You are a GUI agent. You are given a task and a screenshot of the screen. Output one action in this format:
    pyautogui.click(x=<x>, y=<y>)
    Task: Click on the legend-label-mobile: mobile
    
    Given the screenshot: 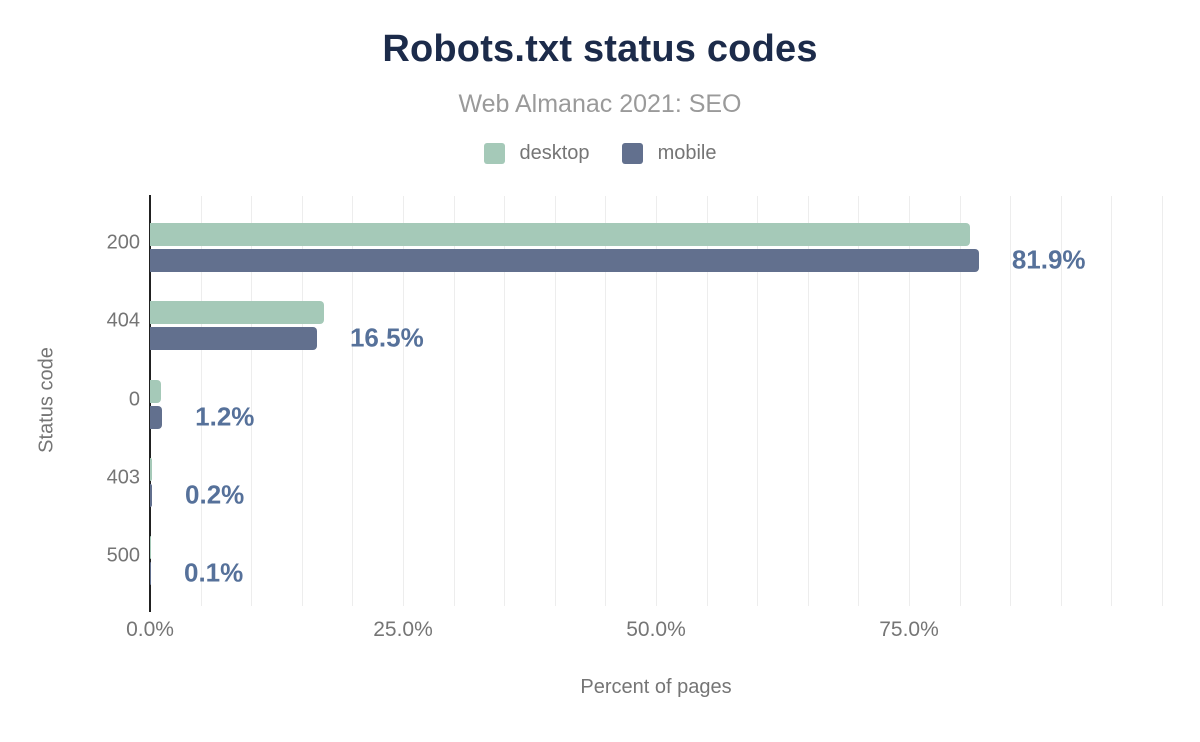 What is the action you would take?
    pyautogui.click(x=687, y=153)
    